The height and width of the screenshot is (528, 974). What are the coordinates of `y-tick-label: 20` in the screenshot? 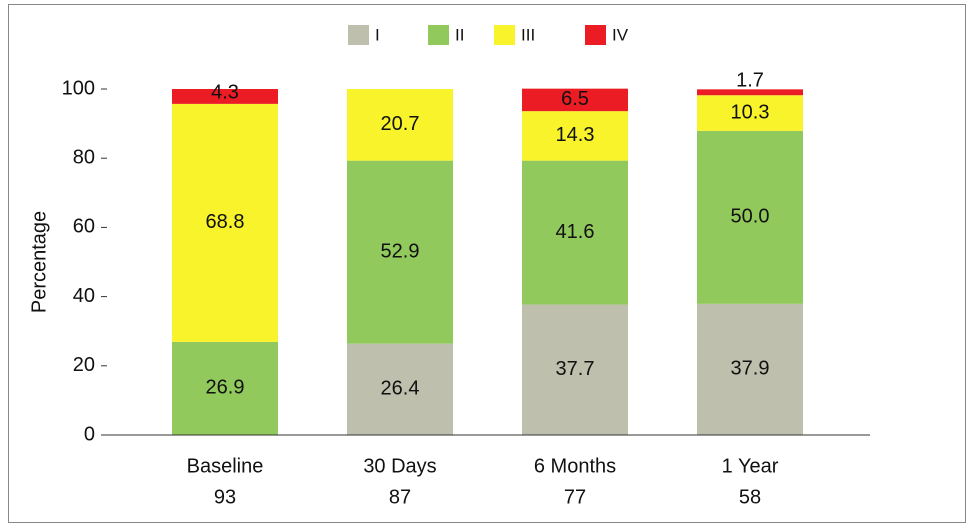 It's located at (84, 365).